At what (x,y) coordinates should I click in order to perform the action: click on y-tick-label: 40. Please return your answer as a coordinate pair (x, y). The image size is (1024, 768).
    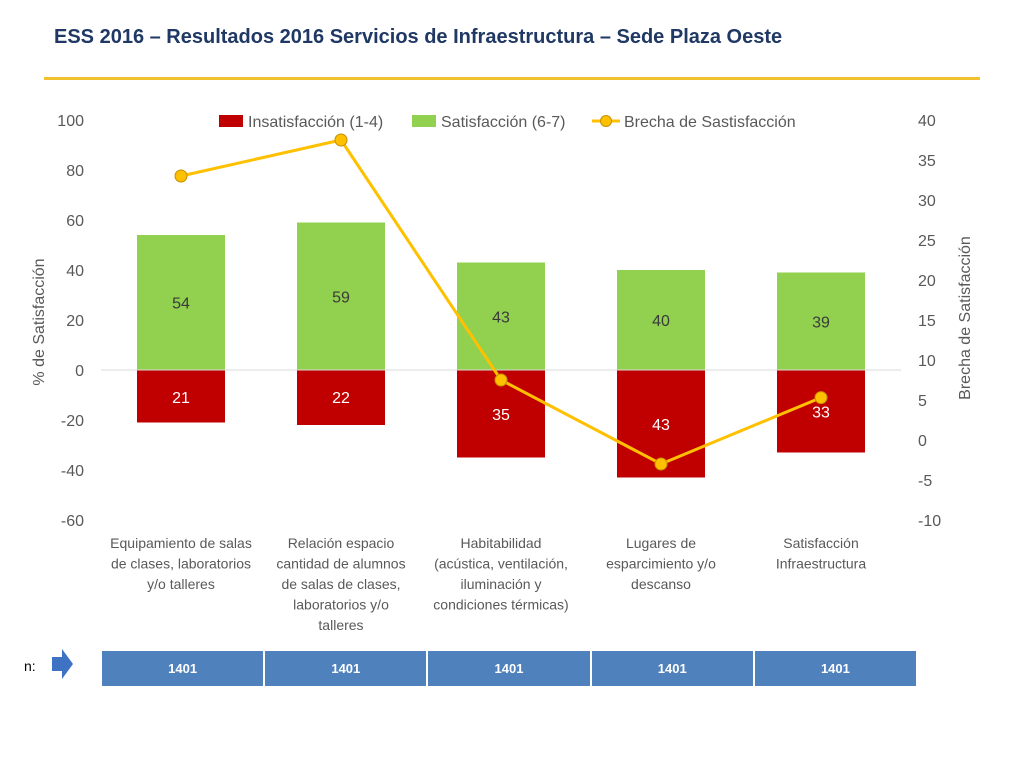
    Looking at the image, I should click on (75, 271).